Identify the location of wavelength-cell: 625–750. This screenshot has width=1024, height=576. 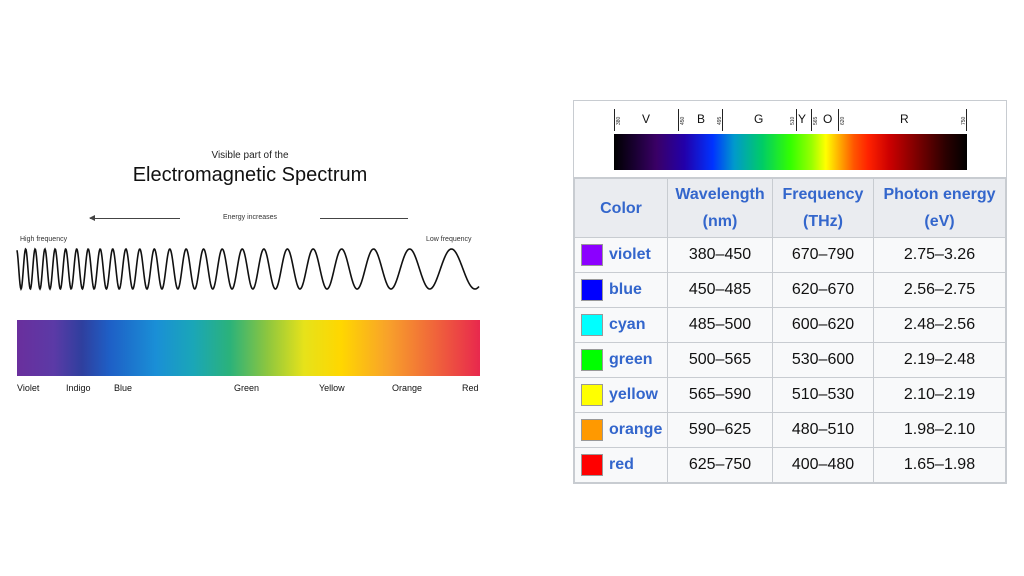
(720, 465).